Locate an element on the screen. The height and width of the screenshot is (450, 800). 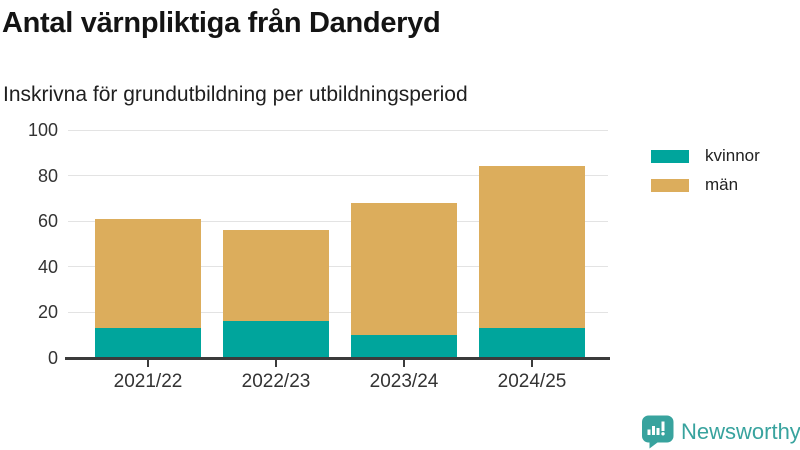
y-axis-tick-label: 100 is located at coordinates (42, 130).